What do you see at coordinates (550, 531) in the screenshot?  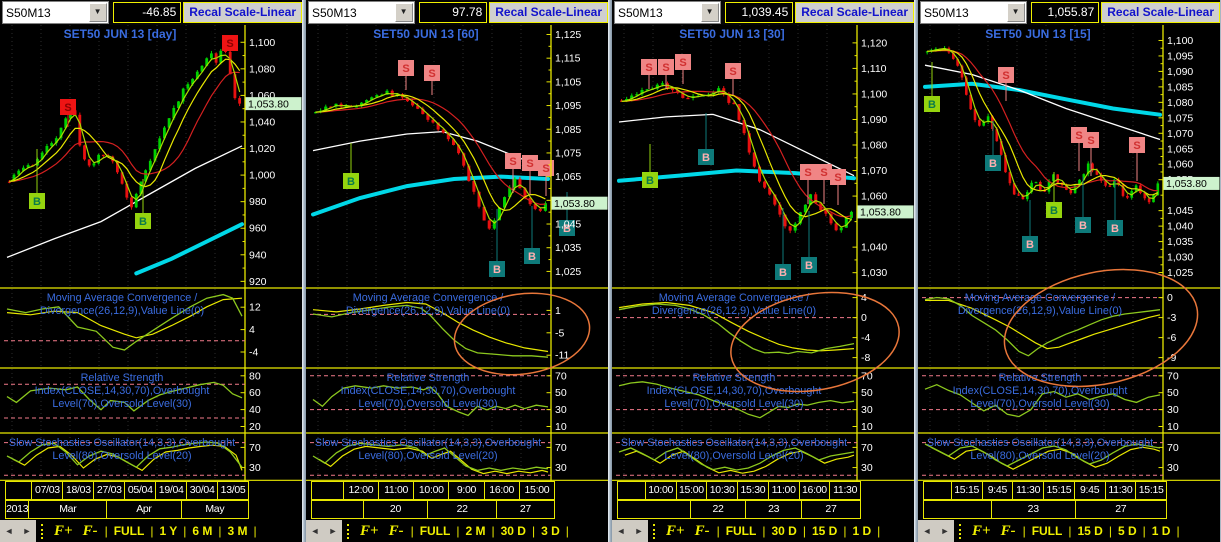 I see `range-button-3d: 3 D` at bounding box center [550, 531].